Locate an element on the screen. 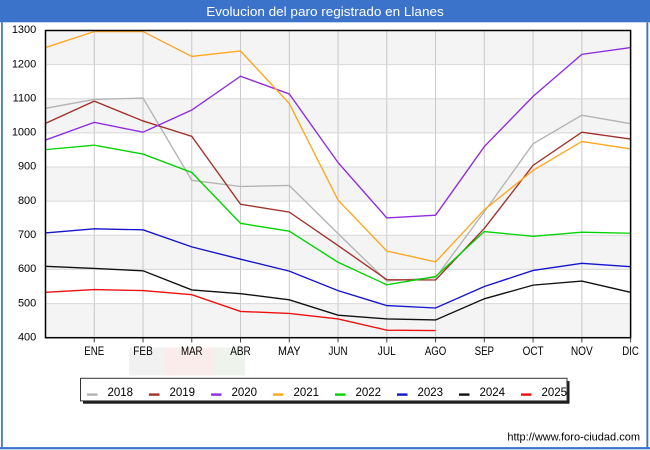  svg-text: MAR is located at coordinates (192, 351).